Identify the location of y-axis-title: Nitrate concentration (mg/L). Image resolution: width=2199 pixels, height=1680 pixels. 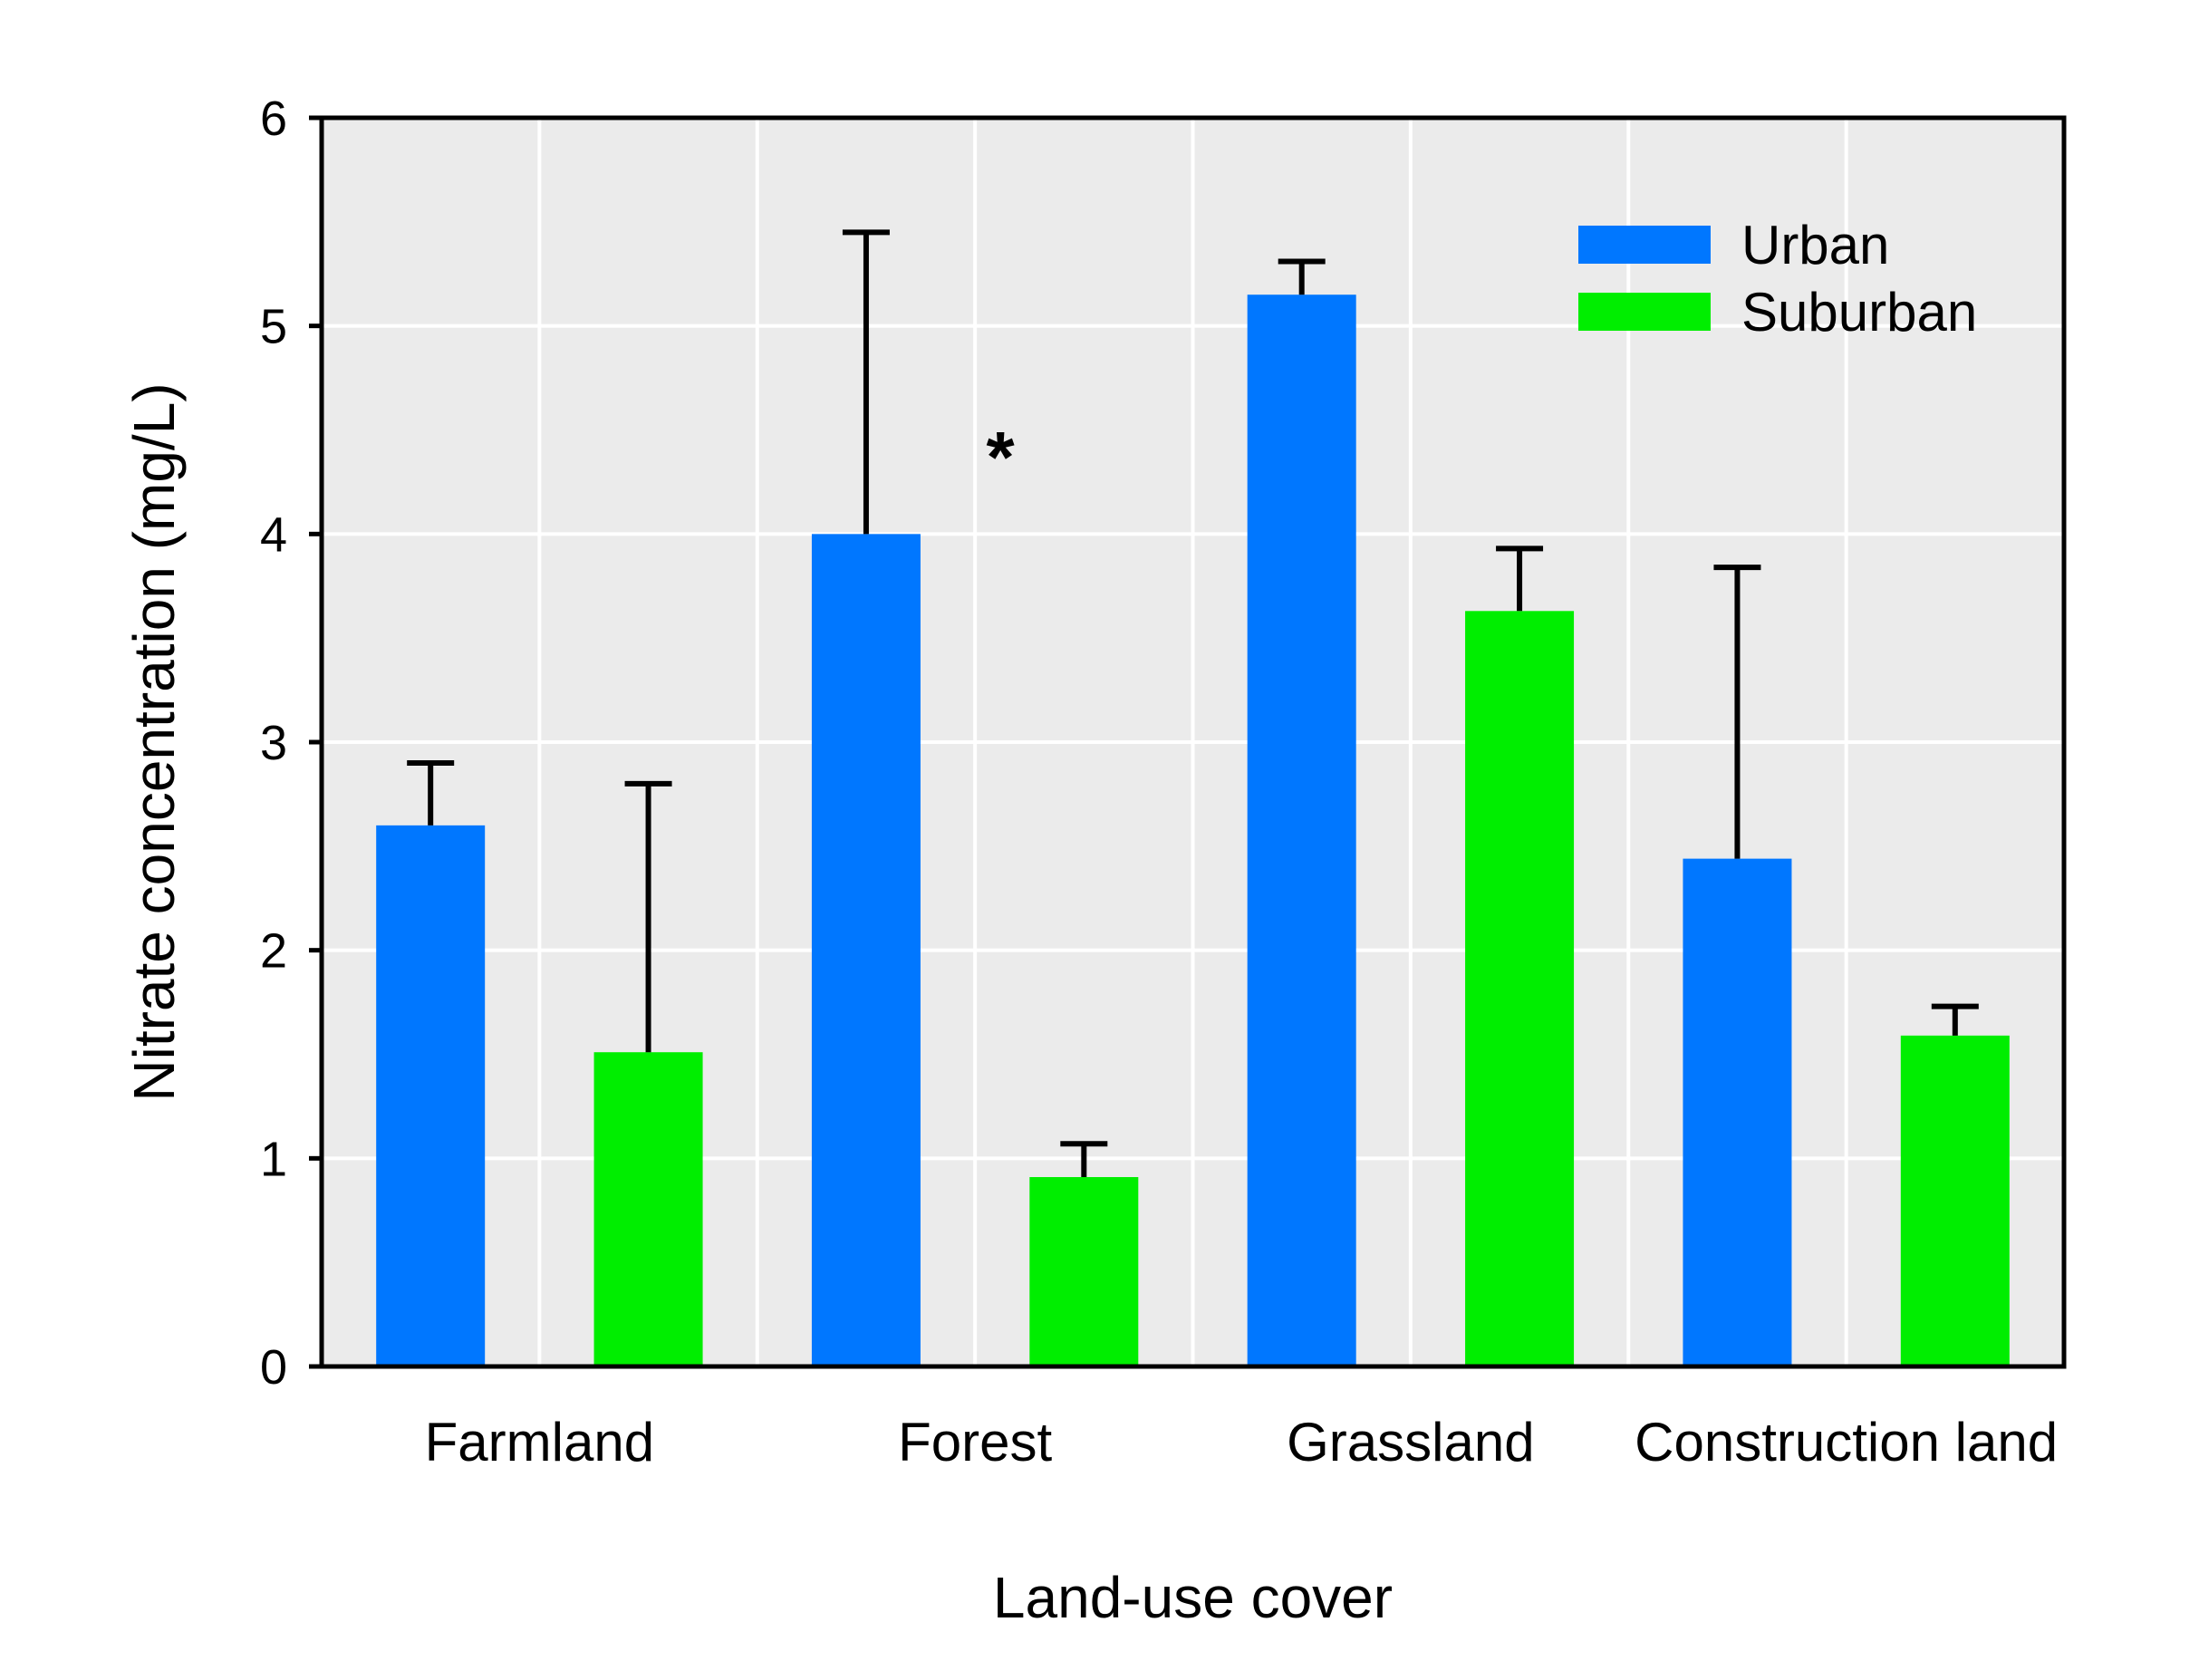
(154, 742).